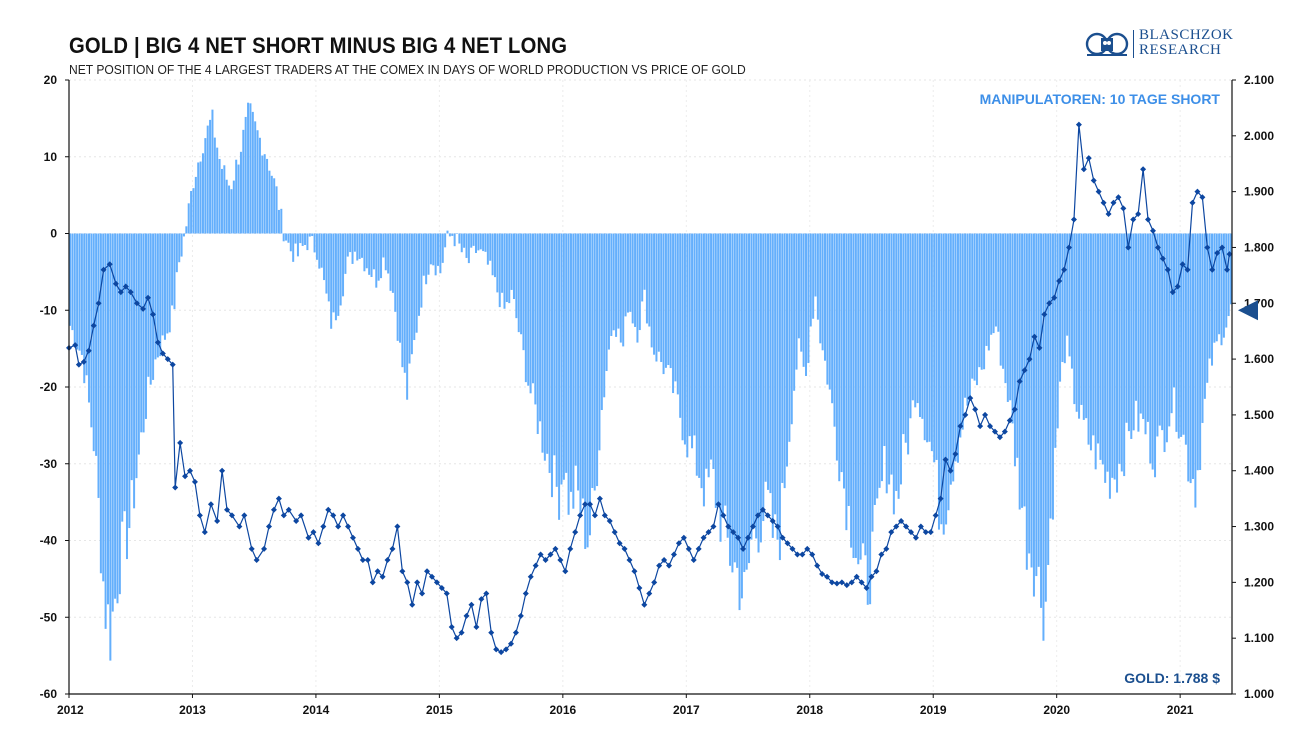 The width and height of the screenshot is (1307, 735). I want to click on left-tick-label: 20, so click(51, 80).